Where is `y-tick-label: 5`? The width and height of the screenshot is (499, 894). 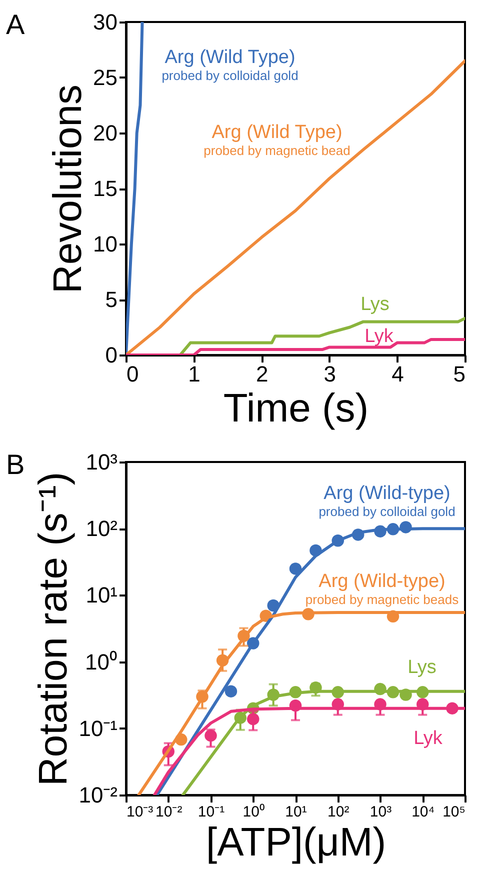 y-tick-label: 5 is located at coordinates (111, 299).